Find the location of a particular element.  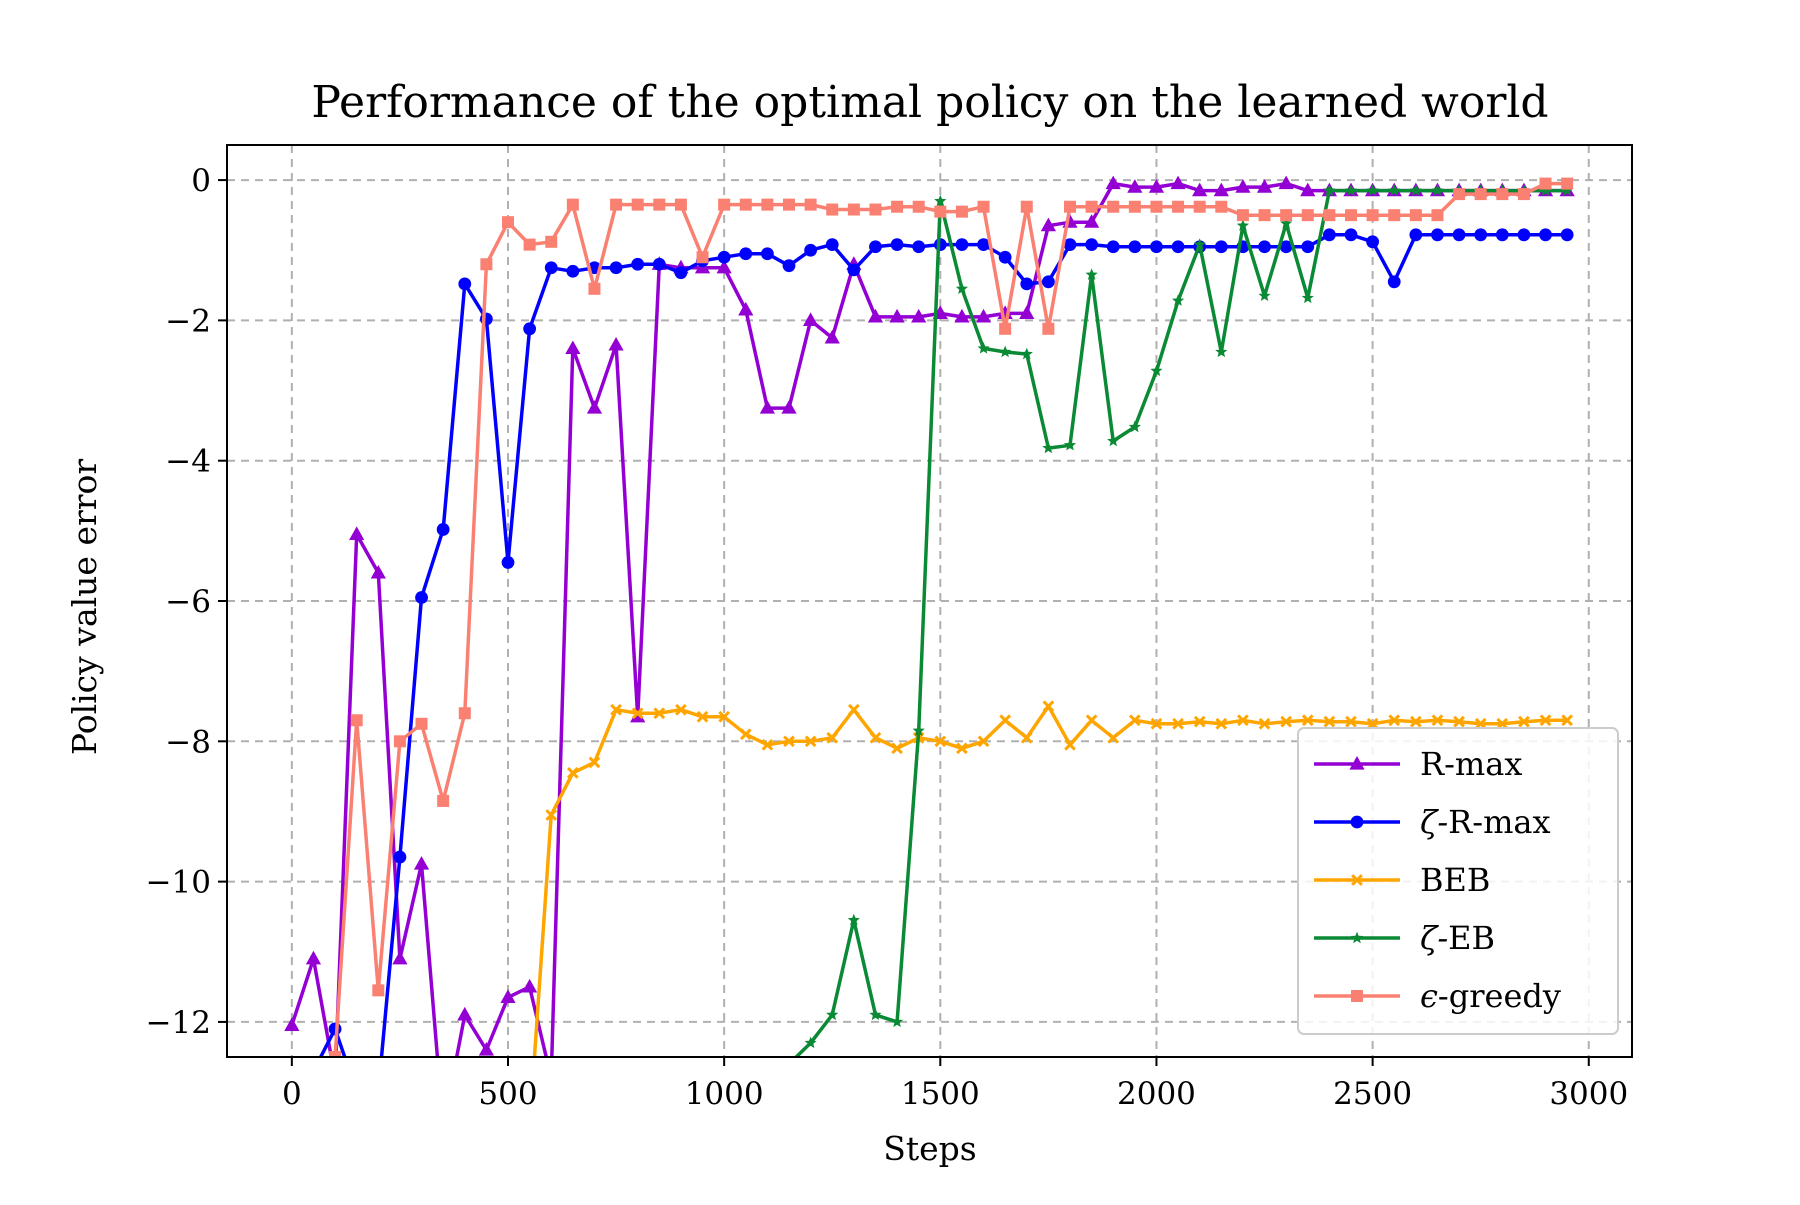

legend-item: R-max is located at coordinates (1418, 764).